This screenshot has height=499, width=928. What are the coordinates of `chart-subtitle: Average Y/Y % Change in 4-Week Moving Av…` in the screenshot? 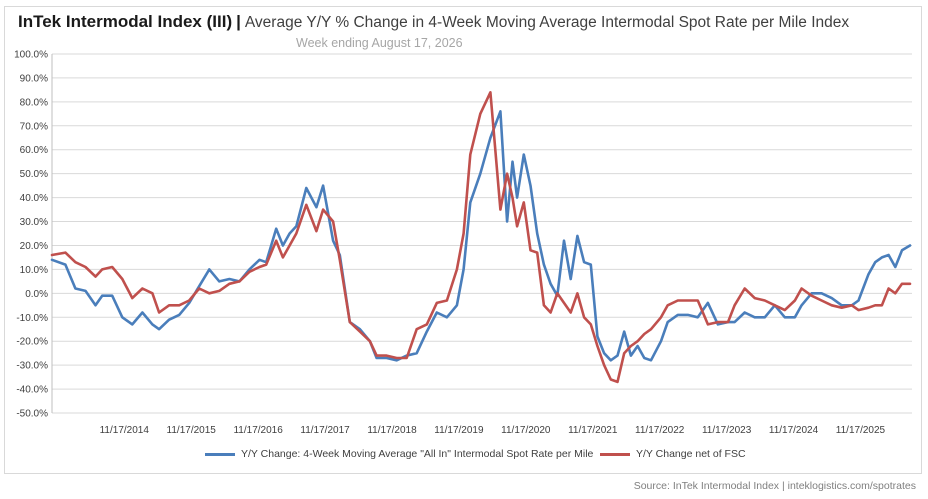 It's located at (547, 22).